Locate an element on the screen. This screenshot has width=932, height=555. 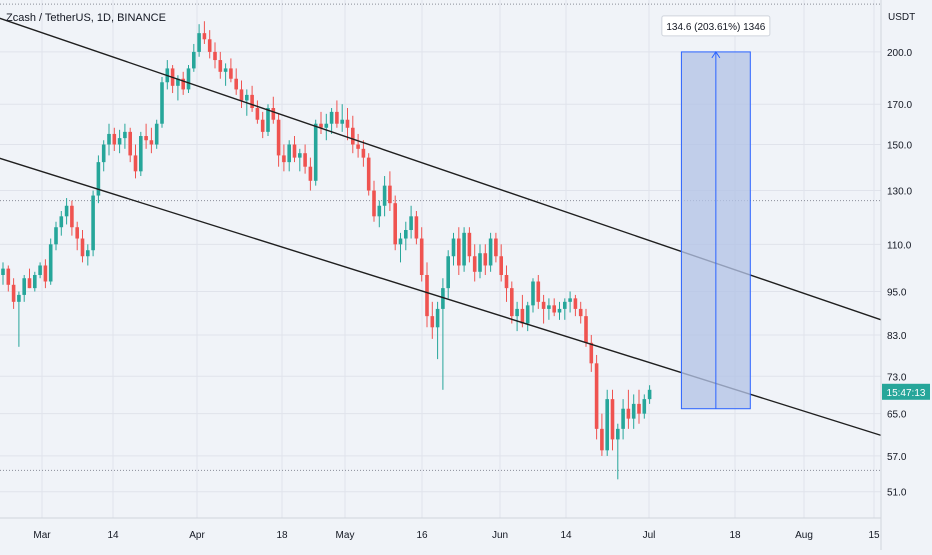
price-tick-label: 51.0 is located at coordinates (897, 493).